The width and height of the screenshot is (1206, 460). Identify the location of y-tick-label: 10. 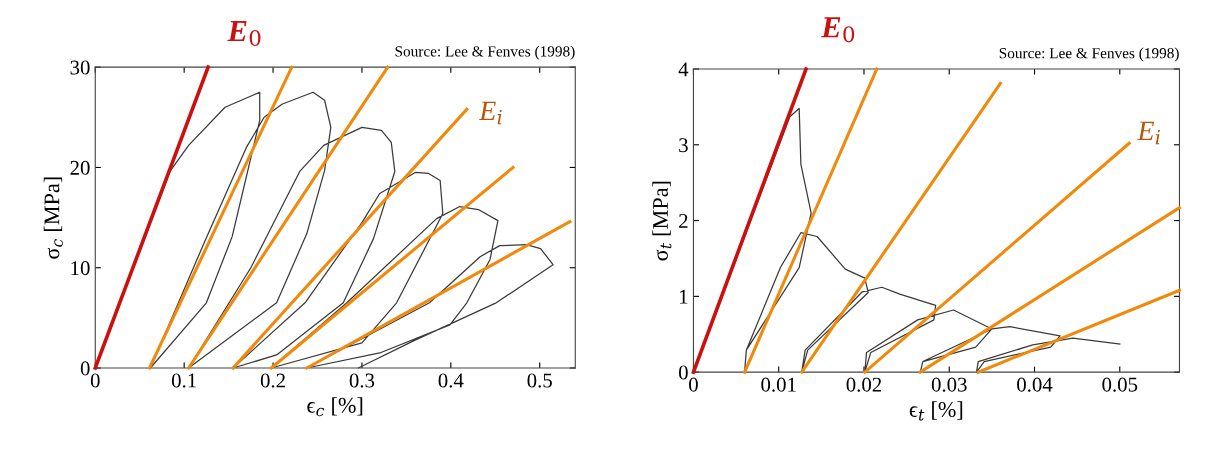
(80, 268).